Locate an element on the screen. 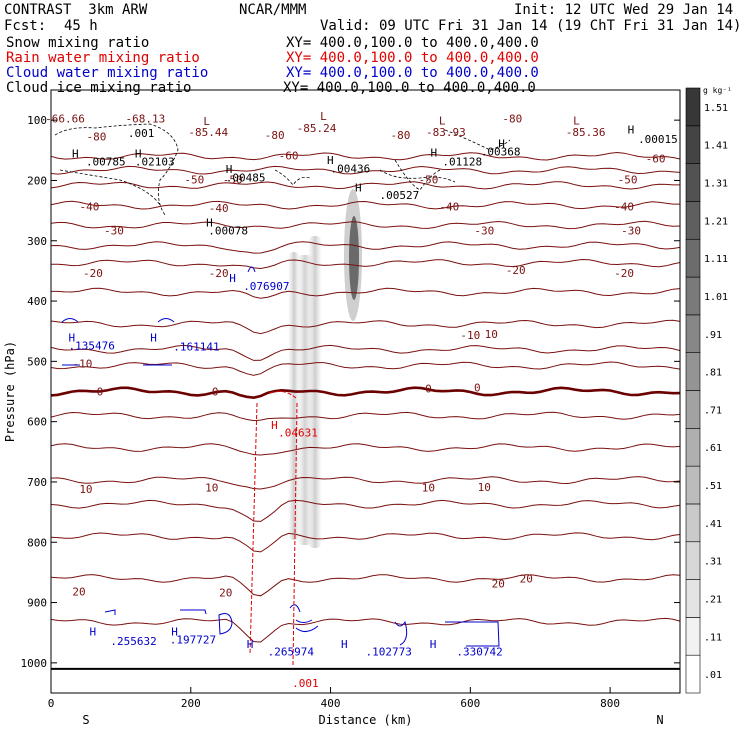  colorbar-label: 1.21 is located at coordinates (716, 221).